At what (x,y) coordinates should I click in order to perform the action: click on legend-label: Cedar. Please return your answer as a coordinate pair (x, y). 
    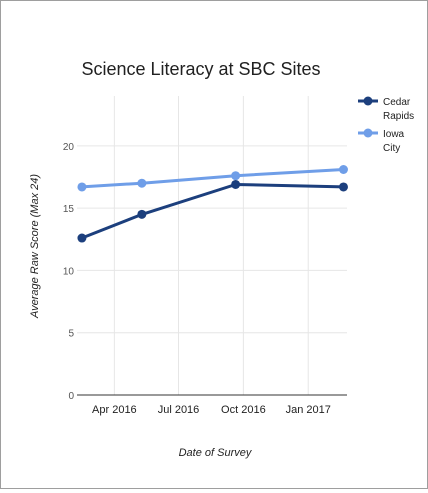
    Looking at the image, I should click on (397, 102).